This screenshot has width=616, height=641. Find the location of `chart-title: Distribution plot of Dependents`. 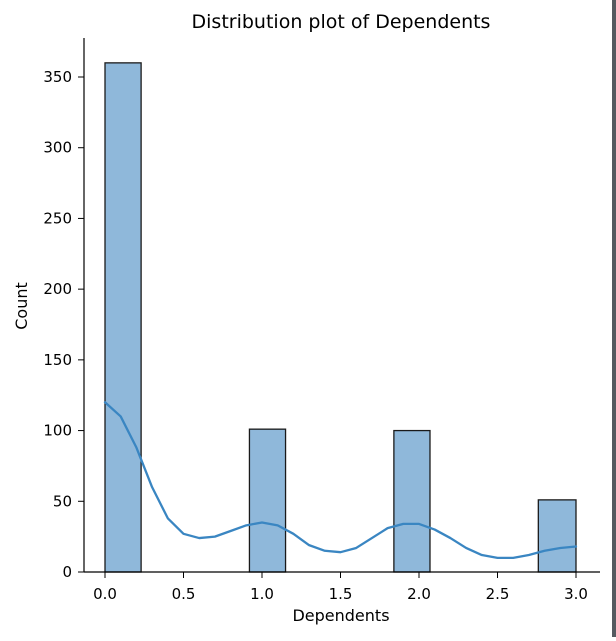

chart-title: Distribution plot of Dependents is located at coordinates (341, 22).